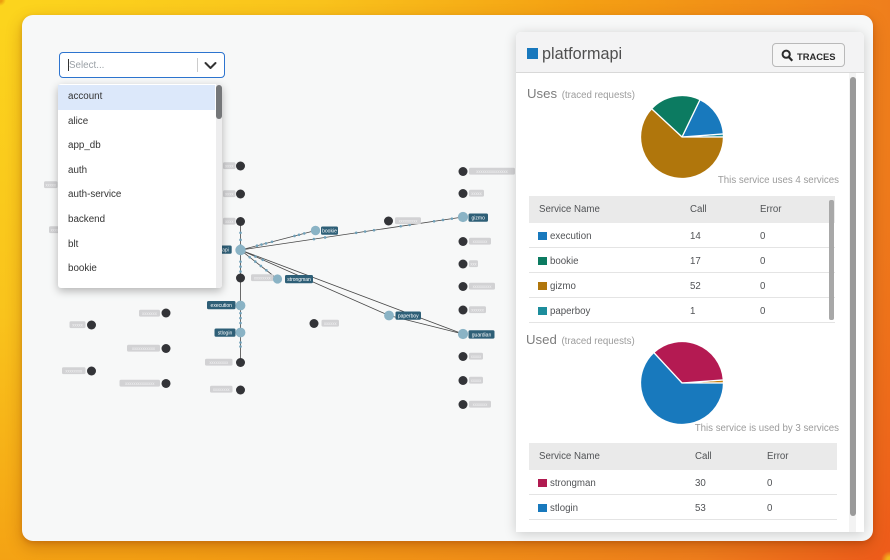 This screenshot has width=890, height=560. Describe the element at coordinates (299, 280) in the screenshot. I see `svg-text: strongman` at that location.